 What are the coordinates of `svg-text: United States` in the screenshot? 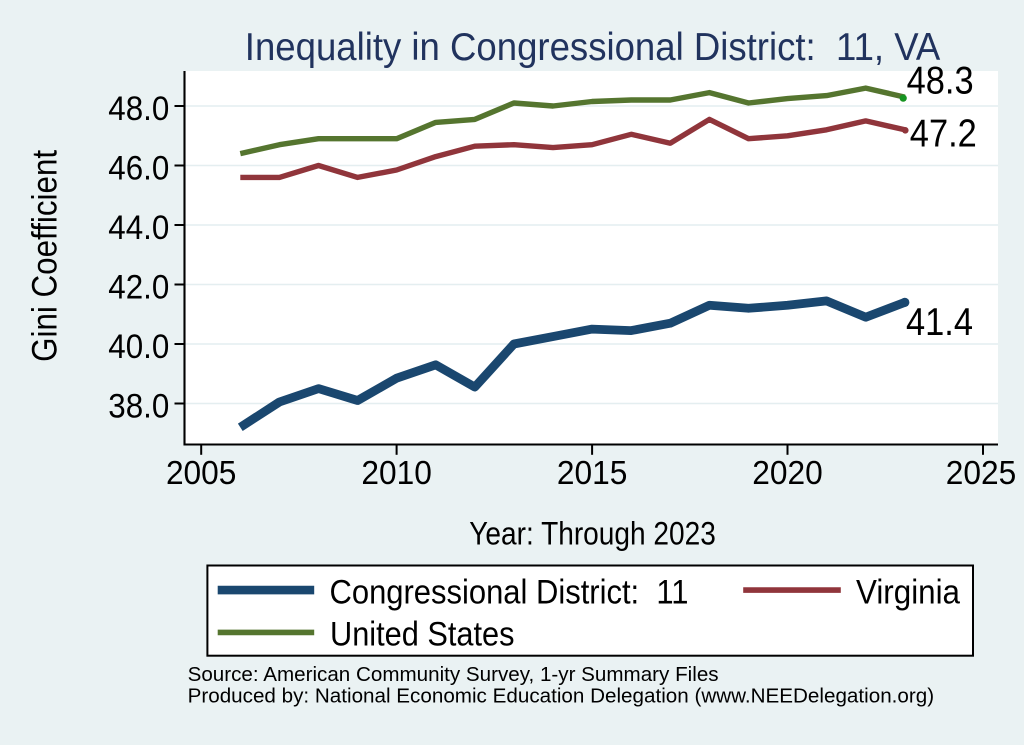 It's located at (422, 634).